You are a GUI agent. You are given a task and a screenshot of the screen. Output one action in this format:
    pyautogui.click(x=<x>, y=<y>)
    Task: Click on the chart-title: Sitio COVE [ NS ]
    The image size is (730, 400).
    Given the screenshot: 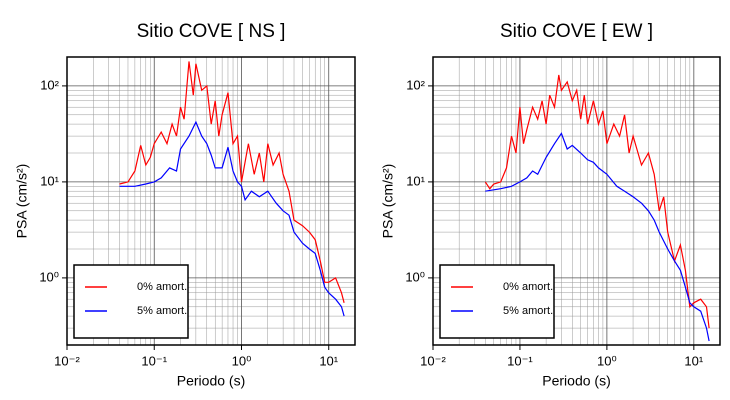 What is the action you would take?
    pyautogui.click(x=211, y=31)
    